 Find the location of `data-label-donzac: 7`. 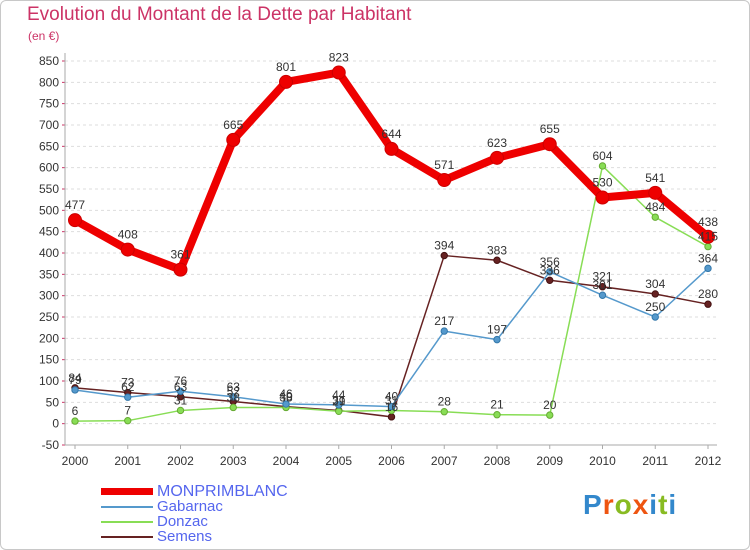

data-label-donzac: 7 is located at coordinates (127, 411).